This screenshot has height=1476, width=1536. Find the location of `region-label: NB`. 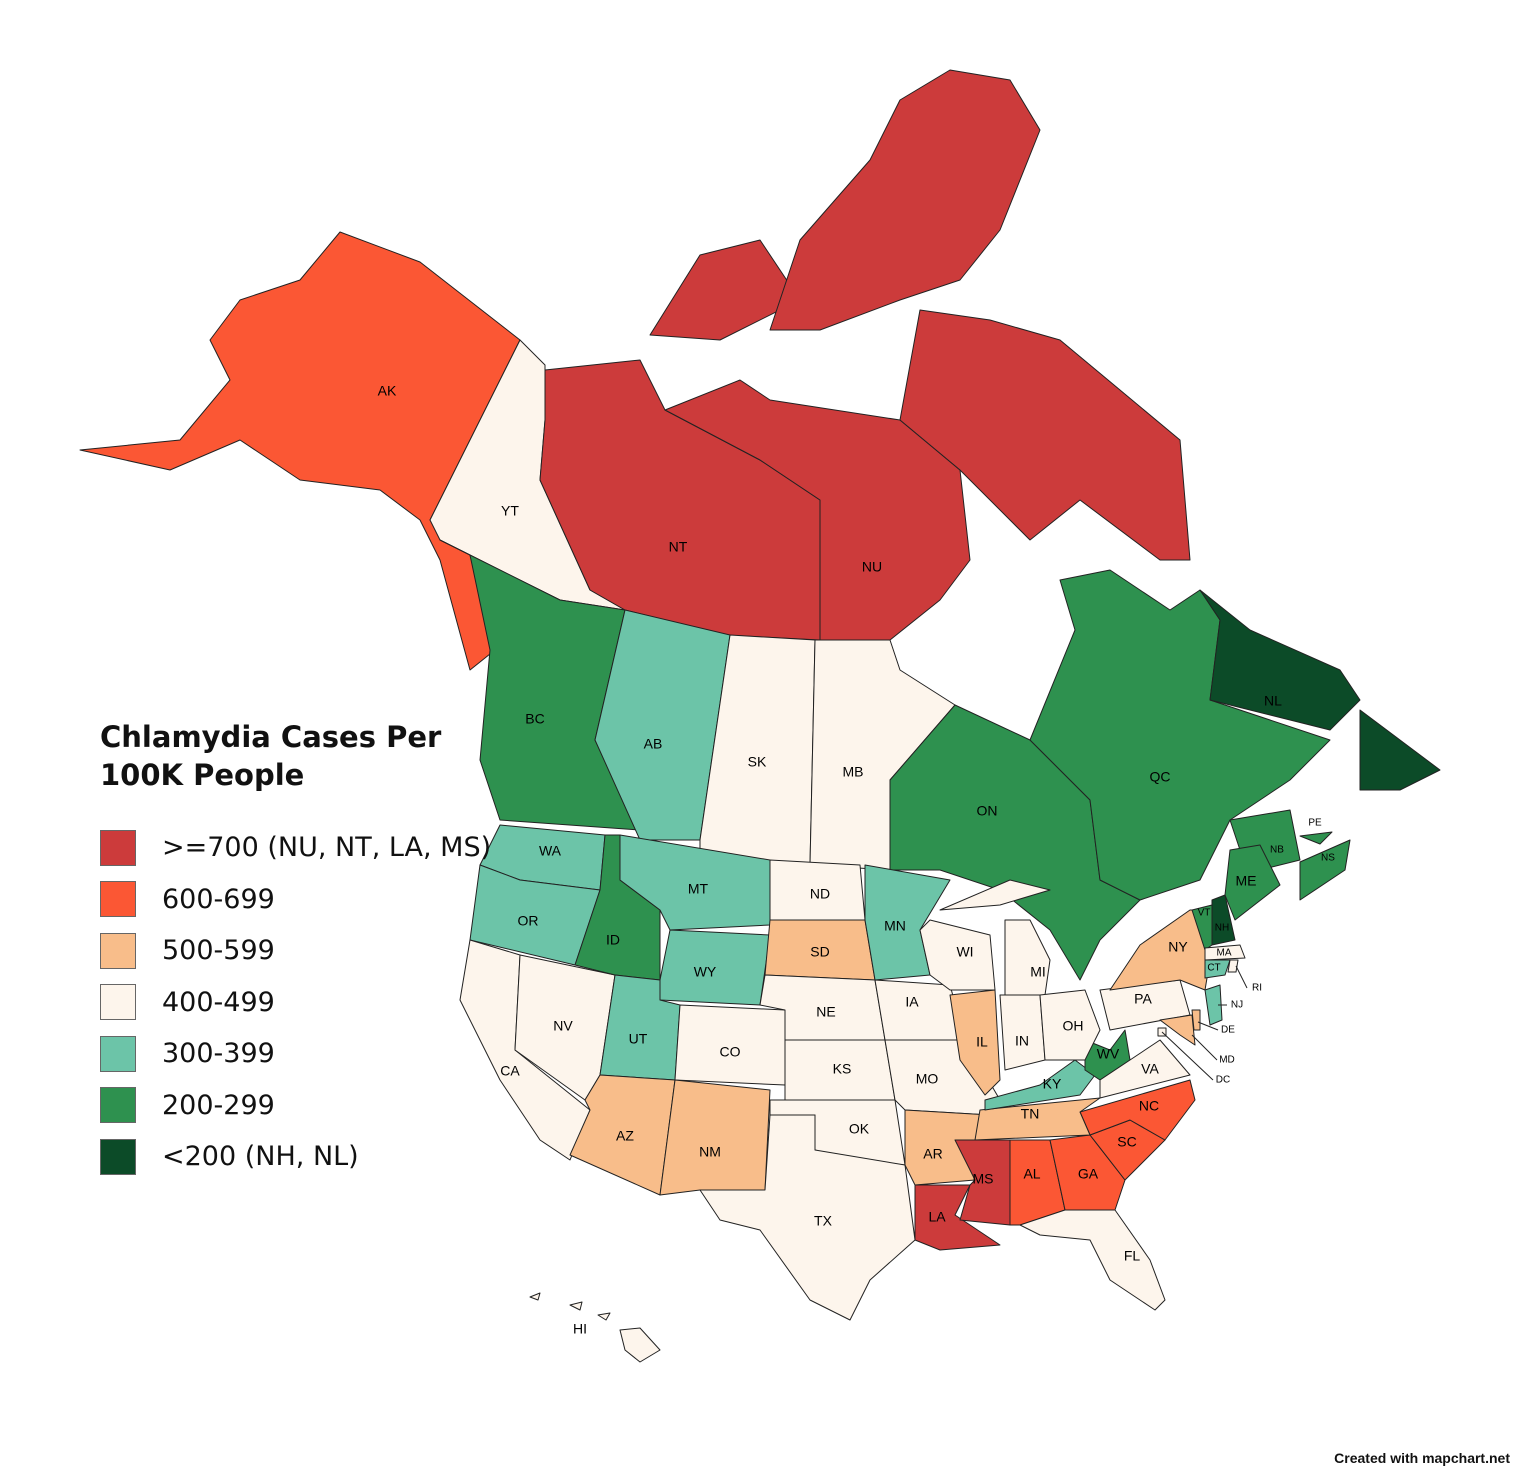

region-label: NB is located at coordinates (1277, 850).